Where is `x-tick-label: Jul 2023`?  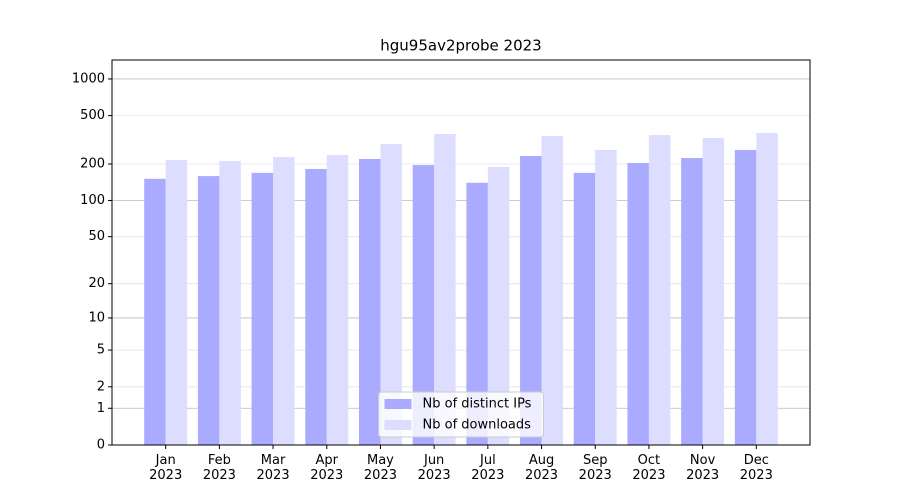
x-tick-label: Jul 2023 is located at coordinates (488, 468).